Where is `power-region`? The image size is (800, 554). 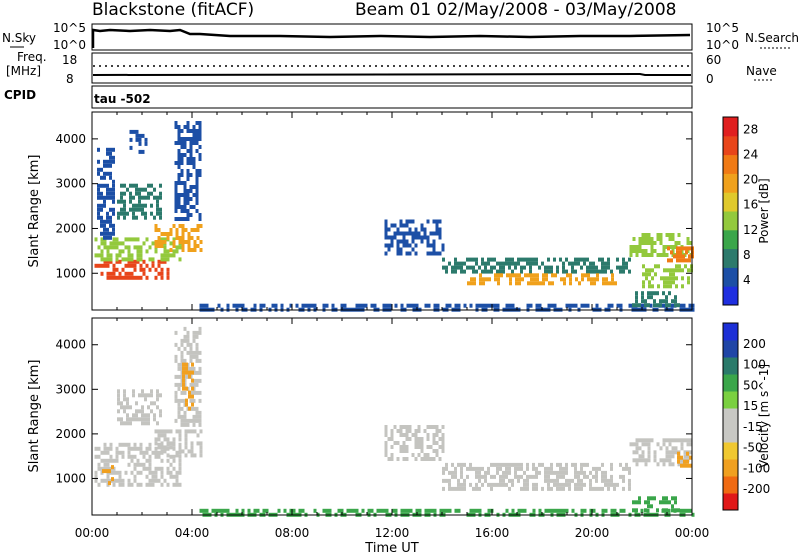 power-region is located at coordinates (414, 237).